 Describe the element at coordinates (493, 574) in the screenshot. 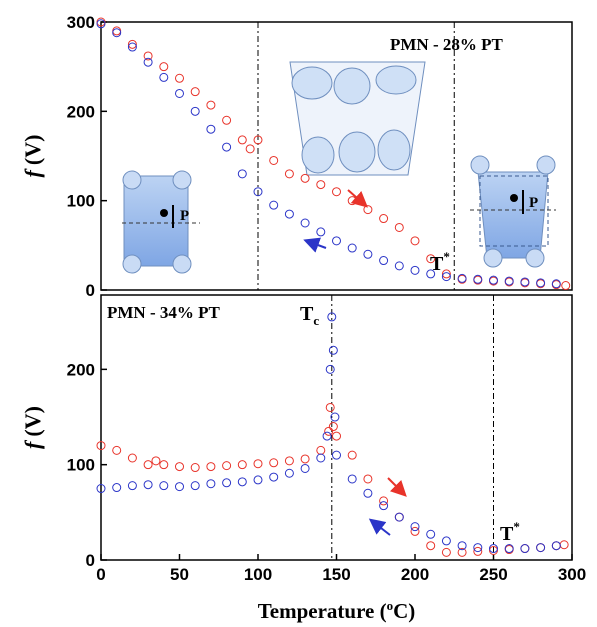

I see `x-tick-label: 250` at that location.